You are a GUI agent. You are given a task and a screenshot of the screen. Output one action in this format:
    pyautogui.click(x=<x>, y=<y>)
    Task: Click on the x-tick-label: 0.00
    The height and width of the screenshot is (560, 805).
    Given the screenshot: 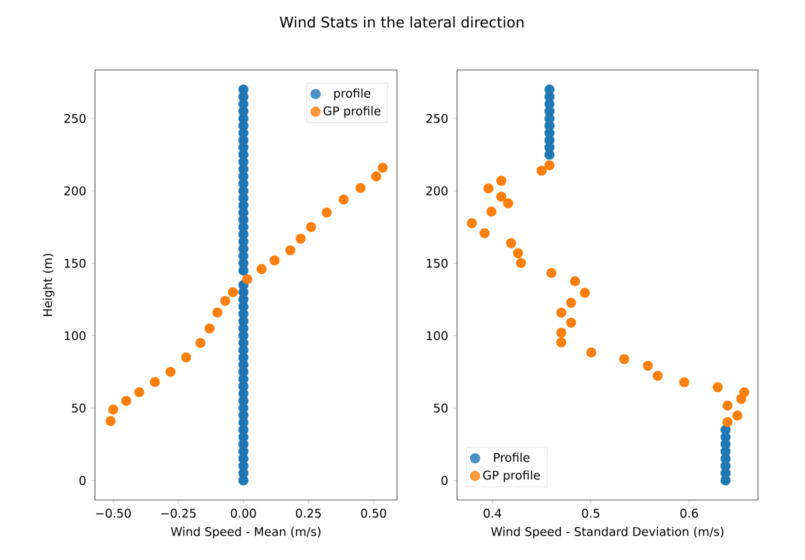 What is the action you would take?
    pyautogui.click(x=243, y=513)
    